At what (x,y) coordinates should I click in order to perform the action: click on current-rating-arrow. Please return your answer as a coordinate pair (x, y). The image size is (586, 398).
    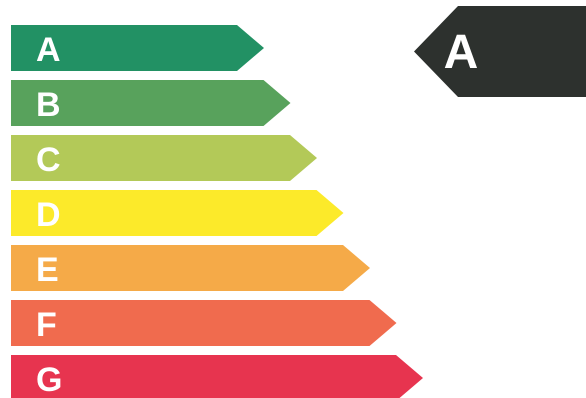
    Looking at the image, I should click on (500, 51).